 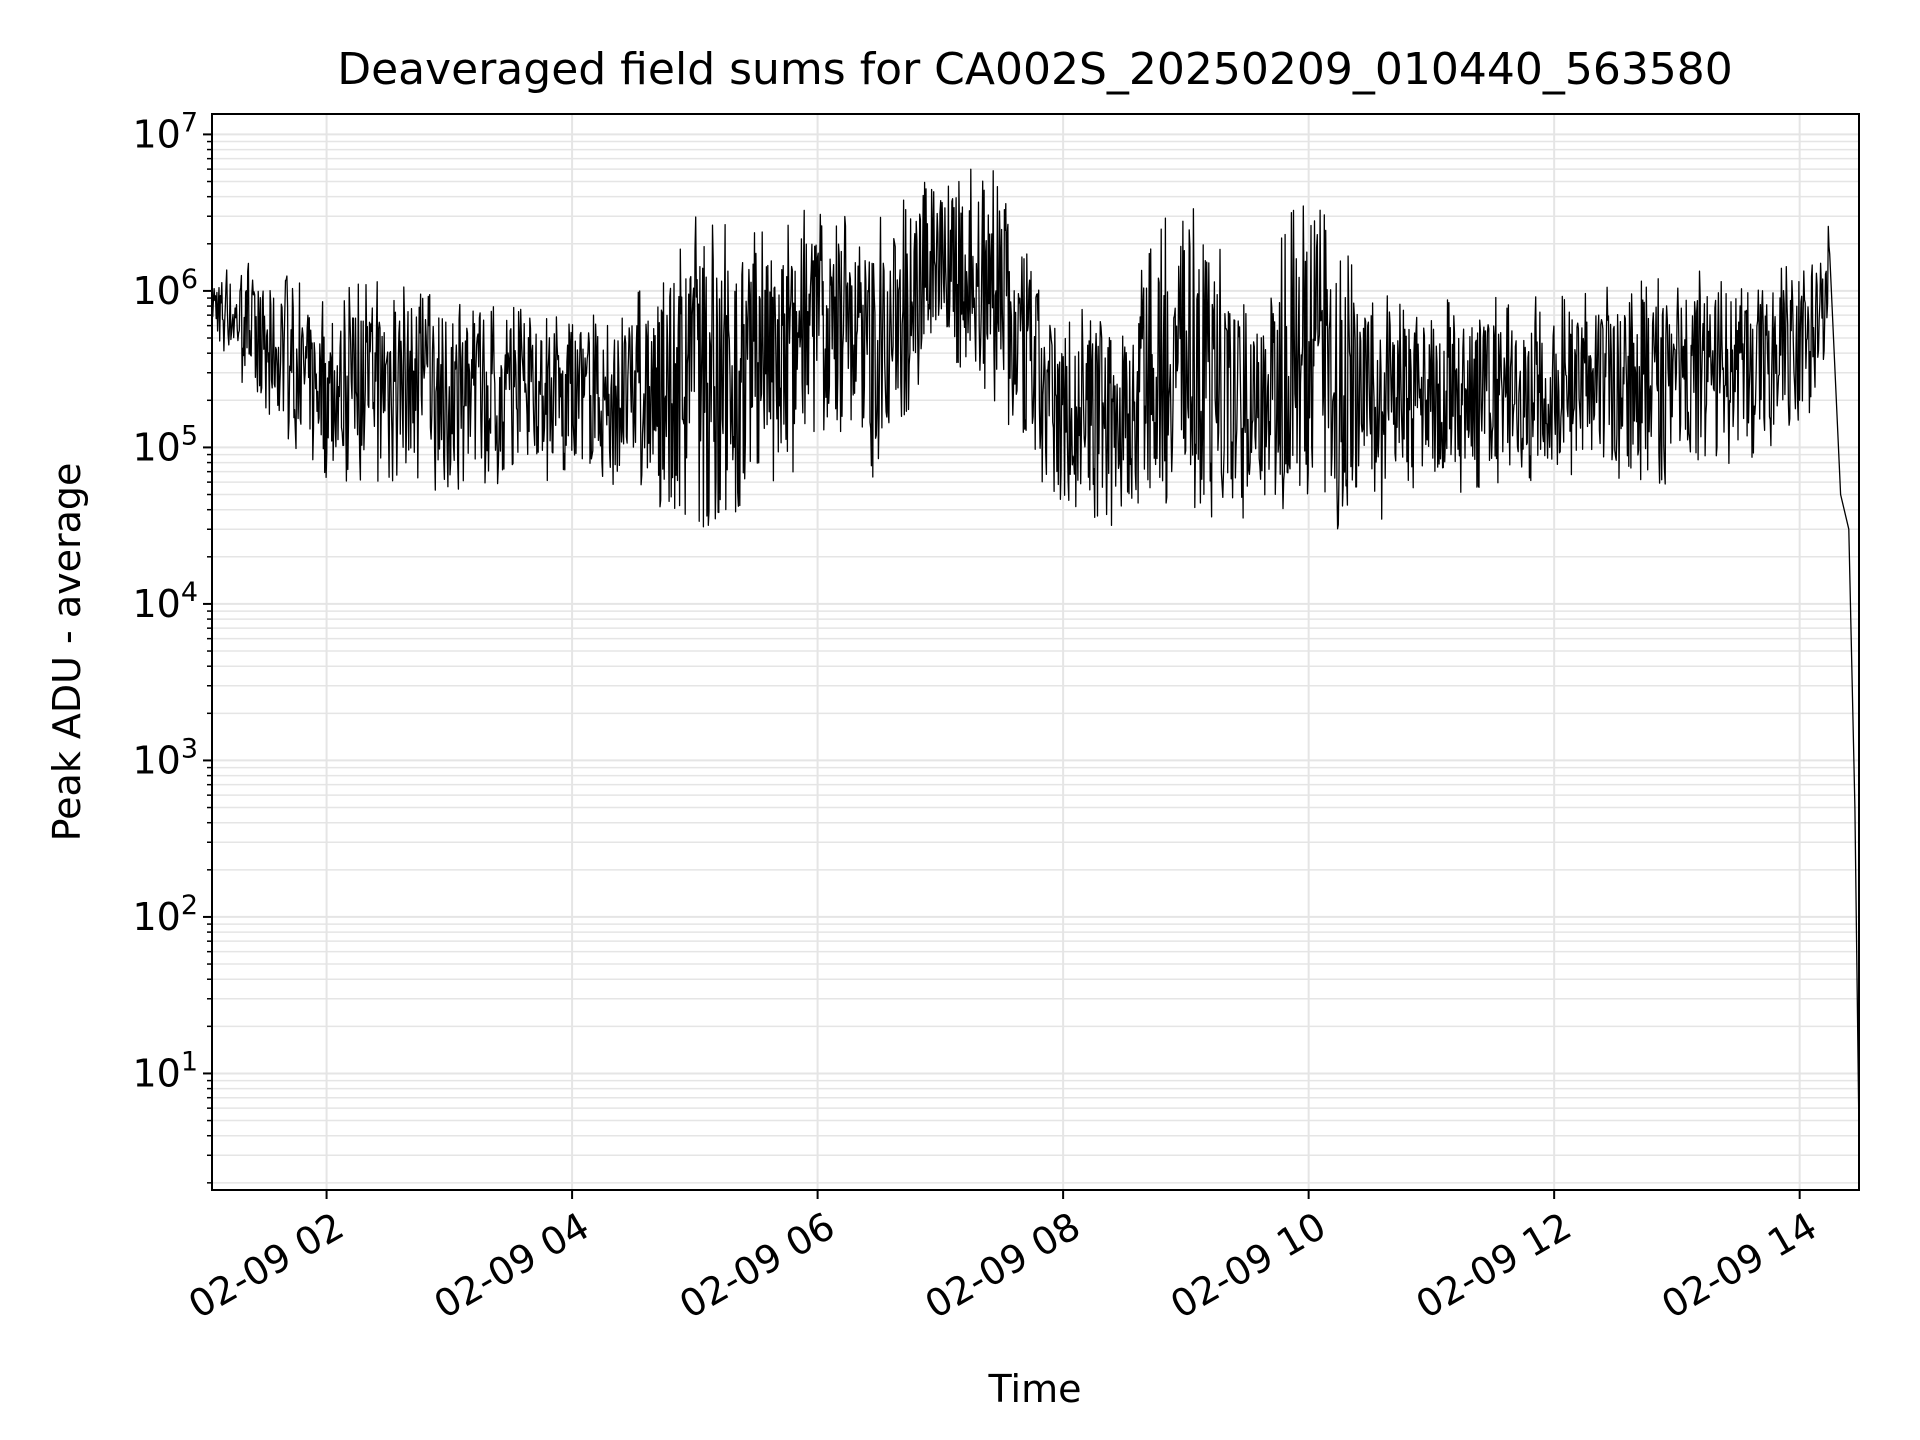 I want to click on x-axis-label: Time, so click(x=1035, y=1389).